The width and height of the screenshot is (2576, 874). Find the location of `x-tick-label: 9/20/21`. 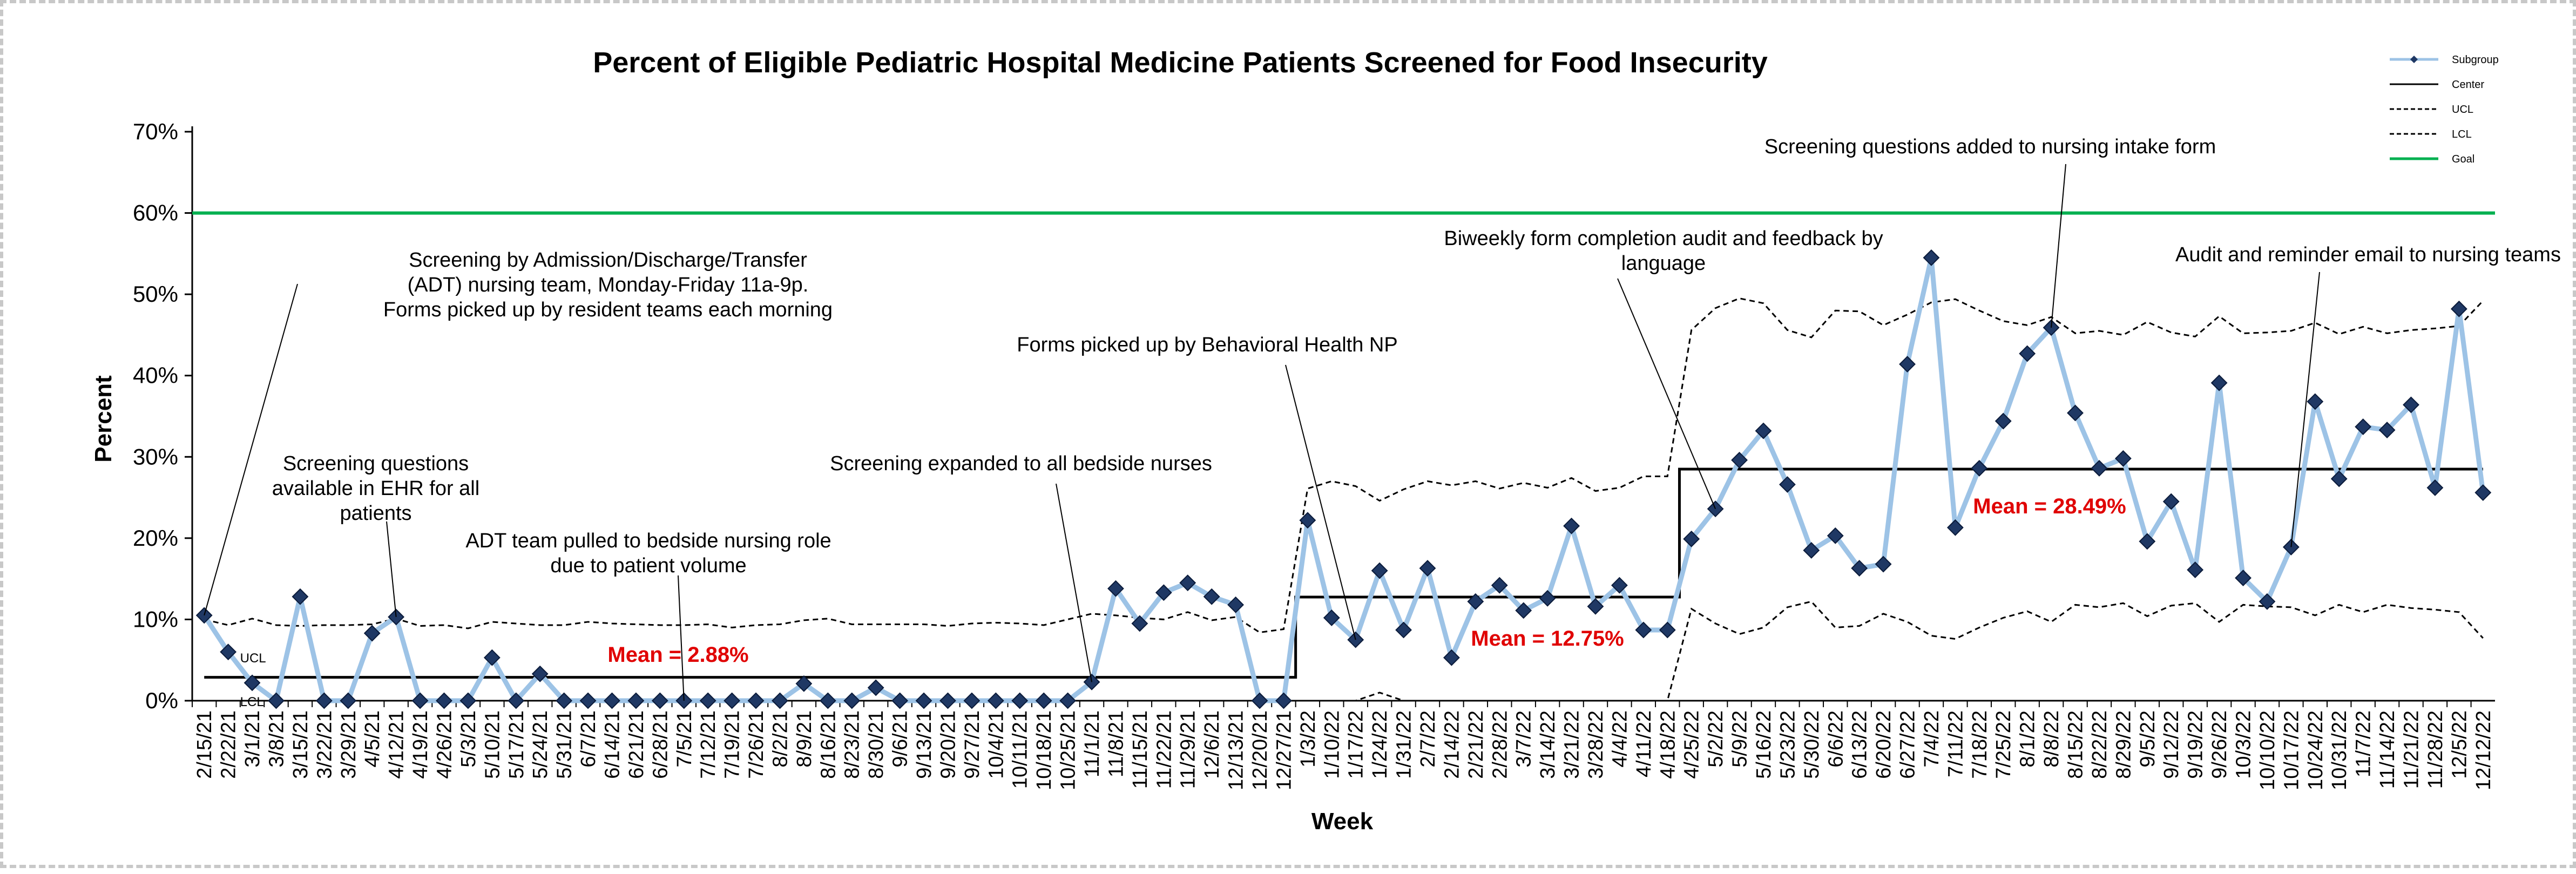

x-tick-label: 9/20/21 is located at coordinates (948, 744).